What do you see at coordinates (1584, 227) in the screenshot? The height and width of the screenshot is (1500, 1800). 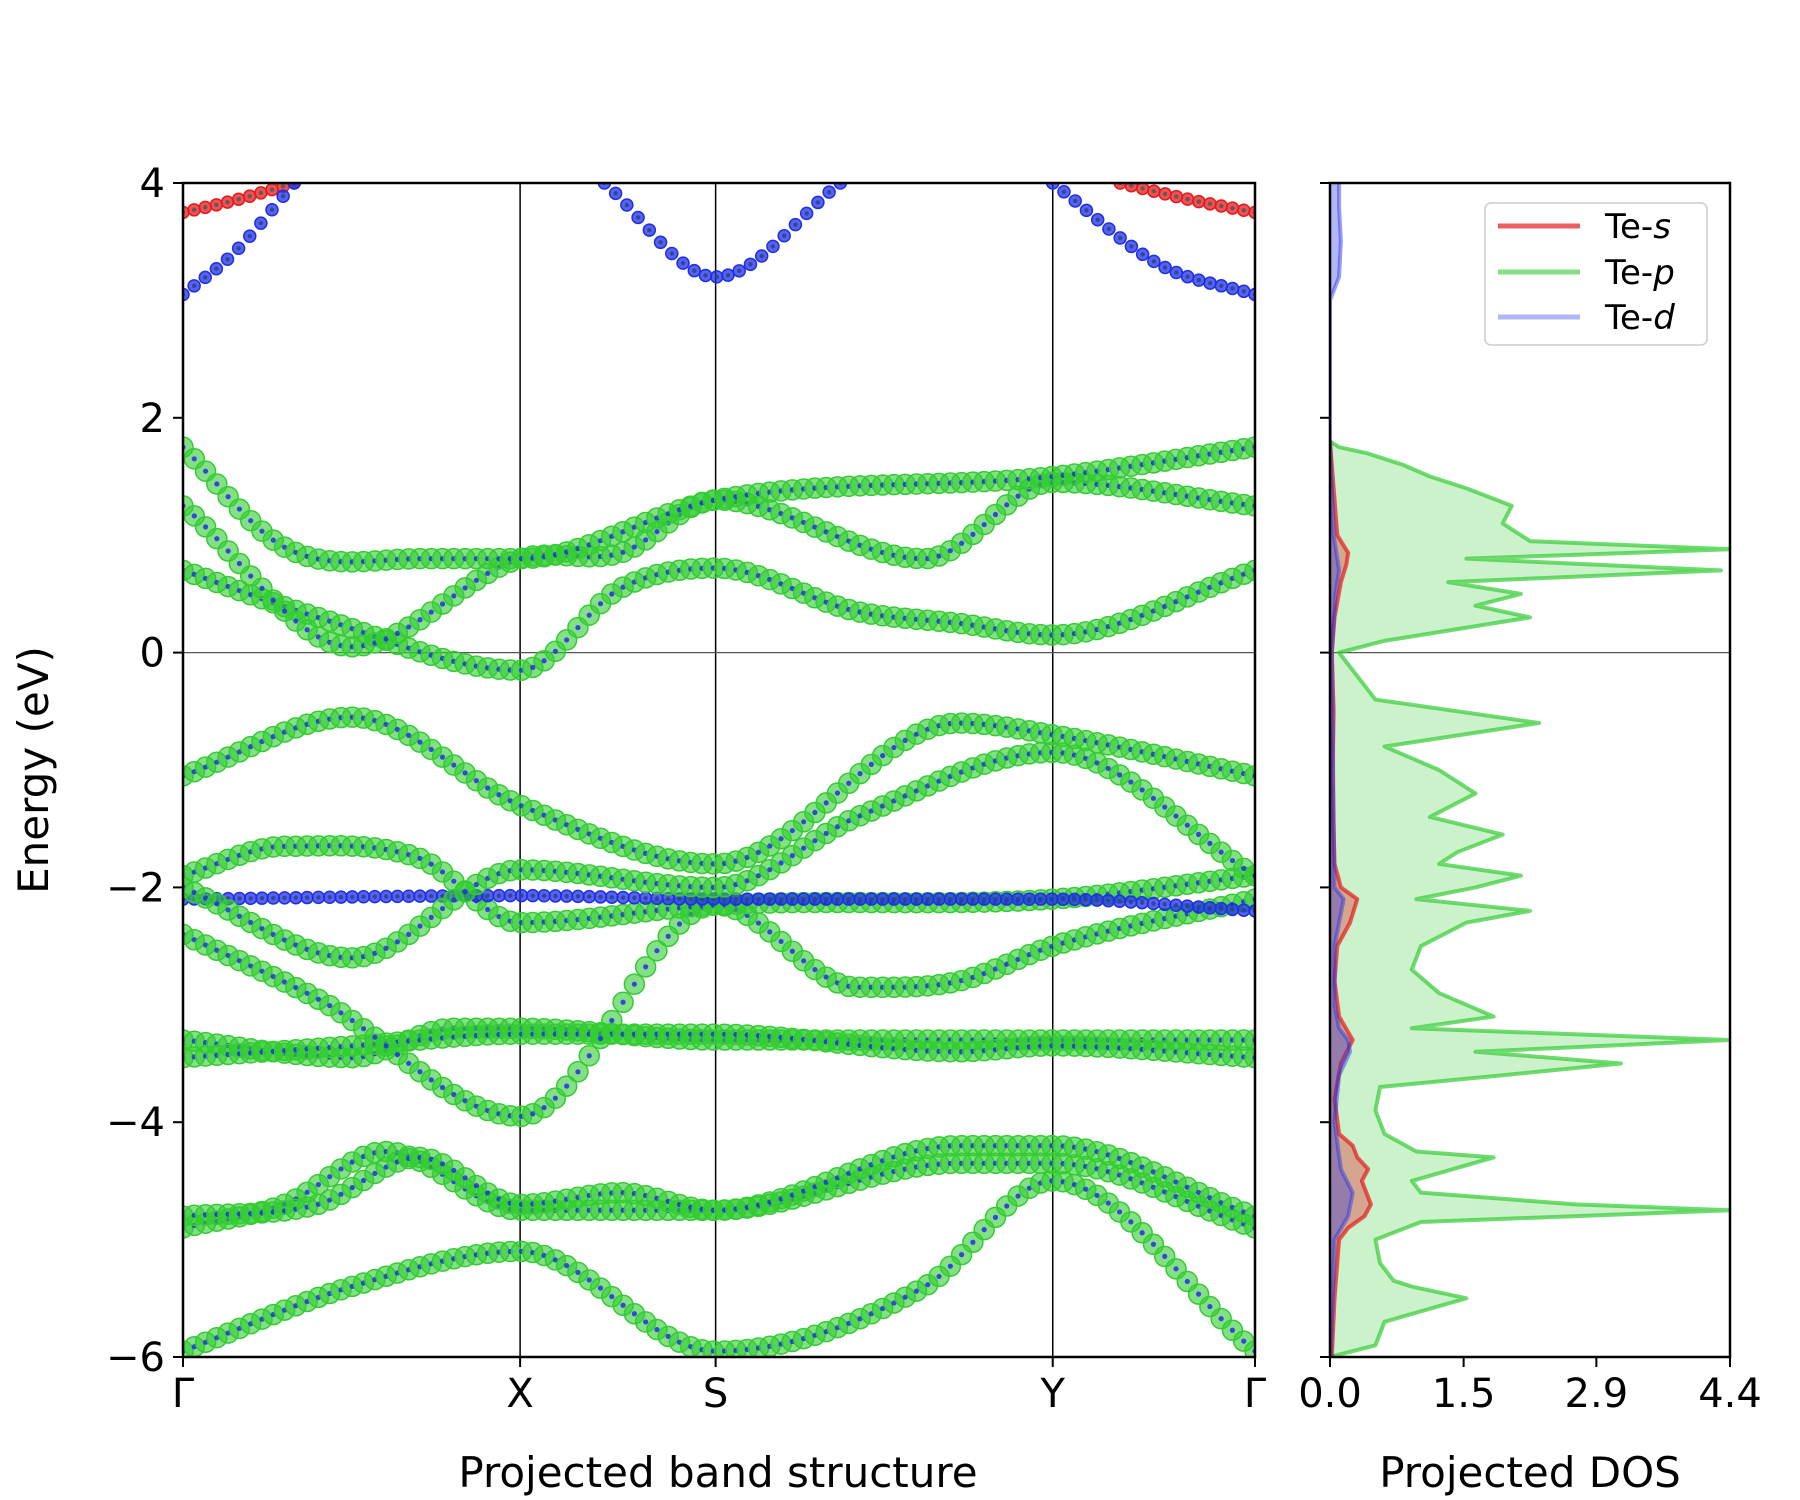 I see `legend-entry-te-s: Te-s` at bounding box center [1584, 227].